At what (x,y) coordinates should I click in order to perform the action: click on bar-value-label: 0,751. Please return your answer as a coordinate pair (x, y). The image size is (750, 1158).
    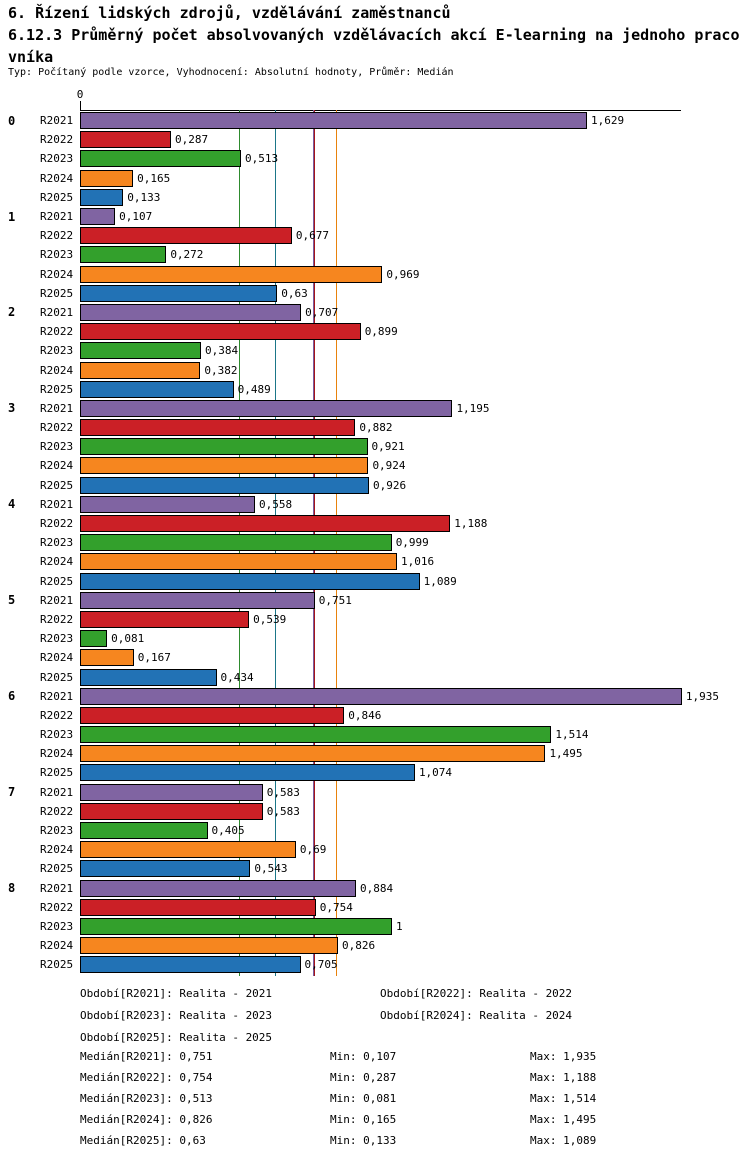
    Looking at the image, I should click on (335, 600).